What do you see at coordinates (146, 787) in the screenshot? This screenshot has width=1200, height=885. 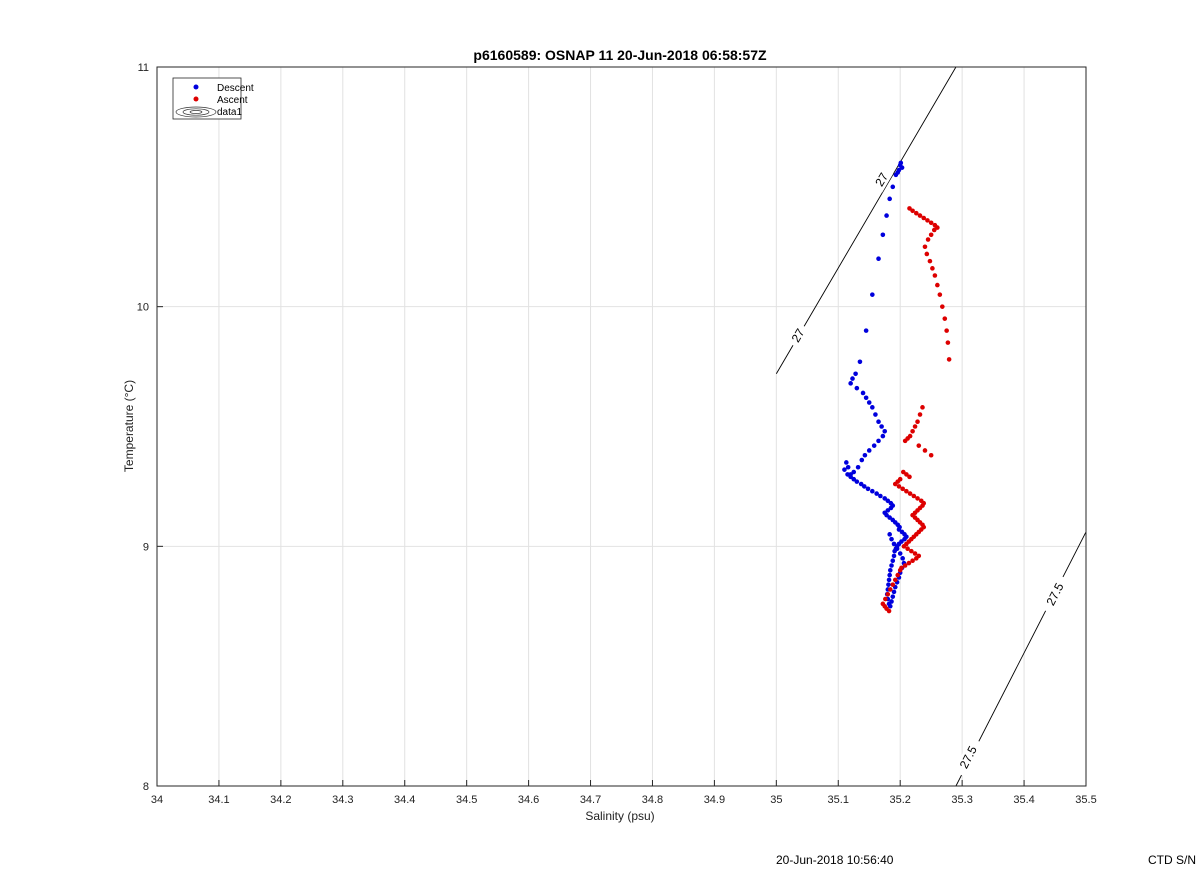 I see `y-tick-label: 8` at bounding box center [146, 787].